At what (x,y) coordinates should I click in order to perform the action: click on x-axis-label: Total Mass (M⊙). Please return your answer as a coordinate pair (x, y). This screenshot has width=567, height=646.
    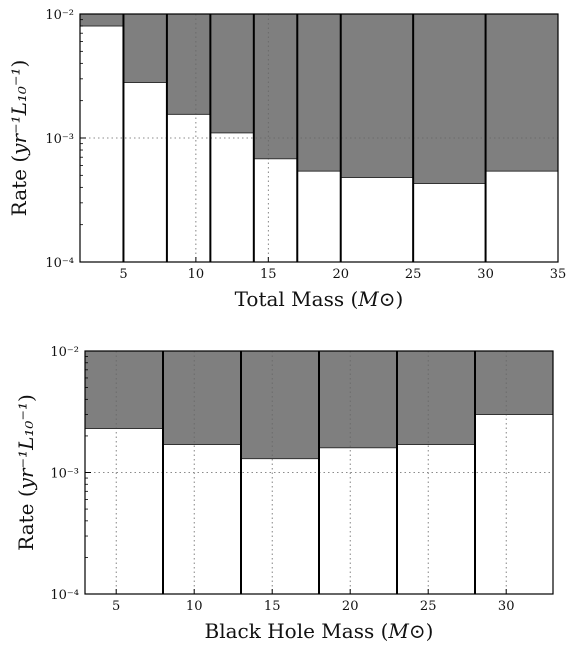
    Looking at the image, I should click on (319, 299).